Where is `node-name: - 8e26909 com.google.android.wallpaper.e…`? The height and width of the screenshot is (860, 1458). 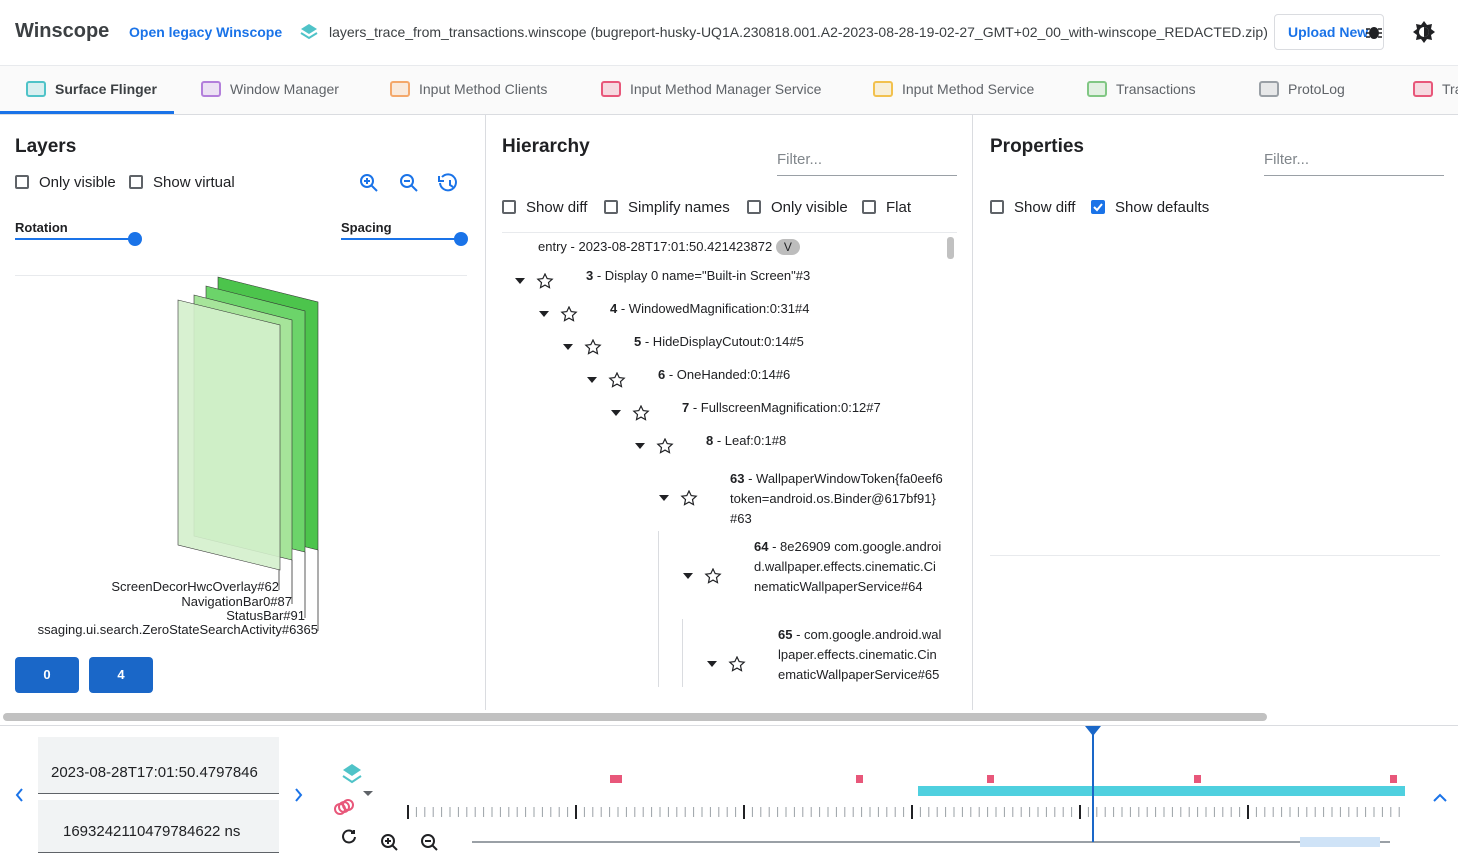 node-name: - 8e26909 com.google.android.wallpaper.e… is located at coordinates (848, 566).